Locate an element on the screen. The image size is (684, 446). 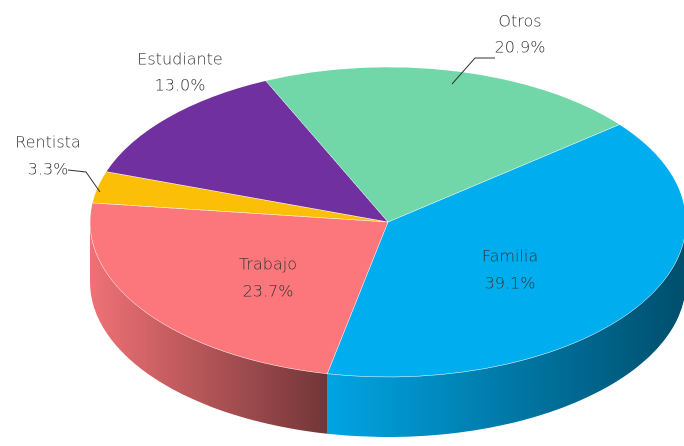
category-label: Rentista is located at coordinates (48, 142).